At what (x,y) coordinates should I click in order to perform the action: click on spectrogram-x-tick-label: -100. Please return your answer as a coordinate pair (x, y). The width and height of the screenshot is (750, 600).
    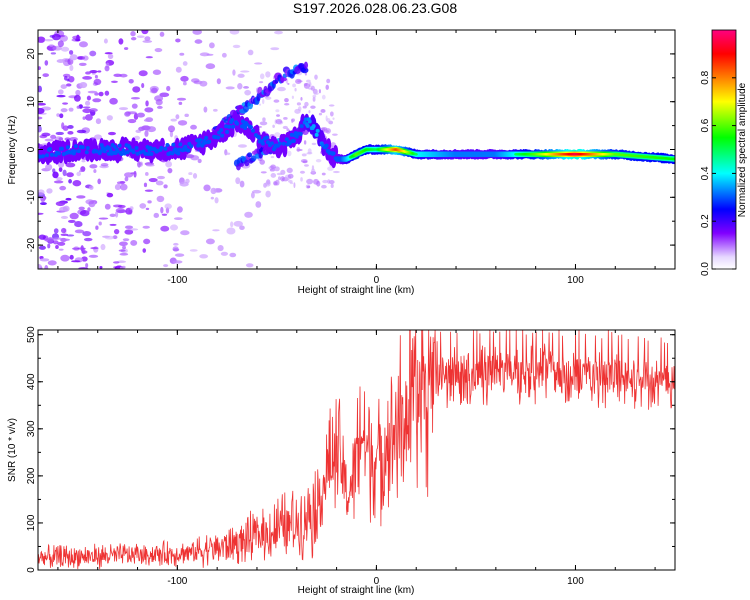
    Looking at the image, I should click on (177, 280).